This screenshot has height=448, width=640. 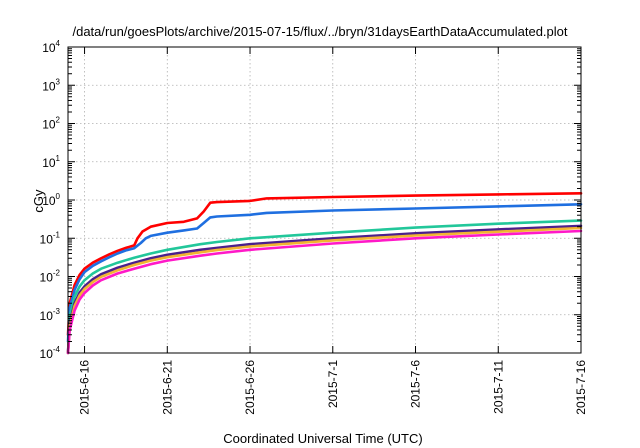 I want to click on y-tick-label: 10⁴, so click(x=51, y=47).